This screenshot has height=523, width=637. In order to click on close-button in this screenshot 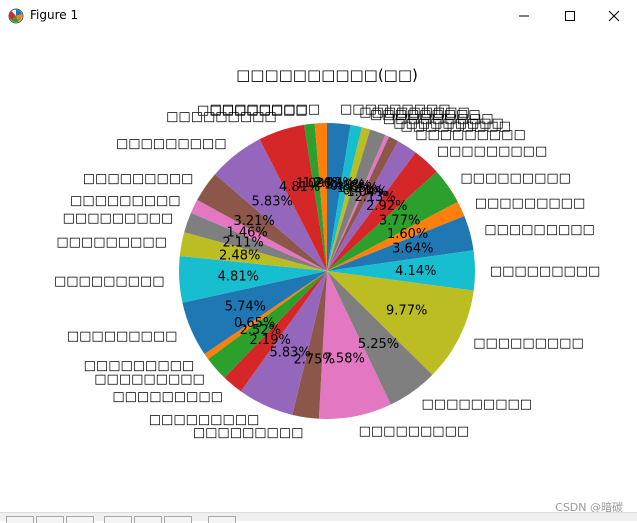, I will do `click(614, 15)`.